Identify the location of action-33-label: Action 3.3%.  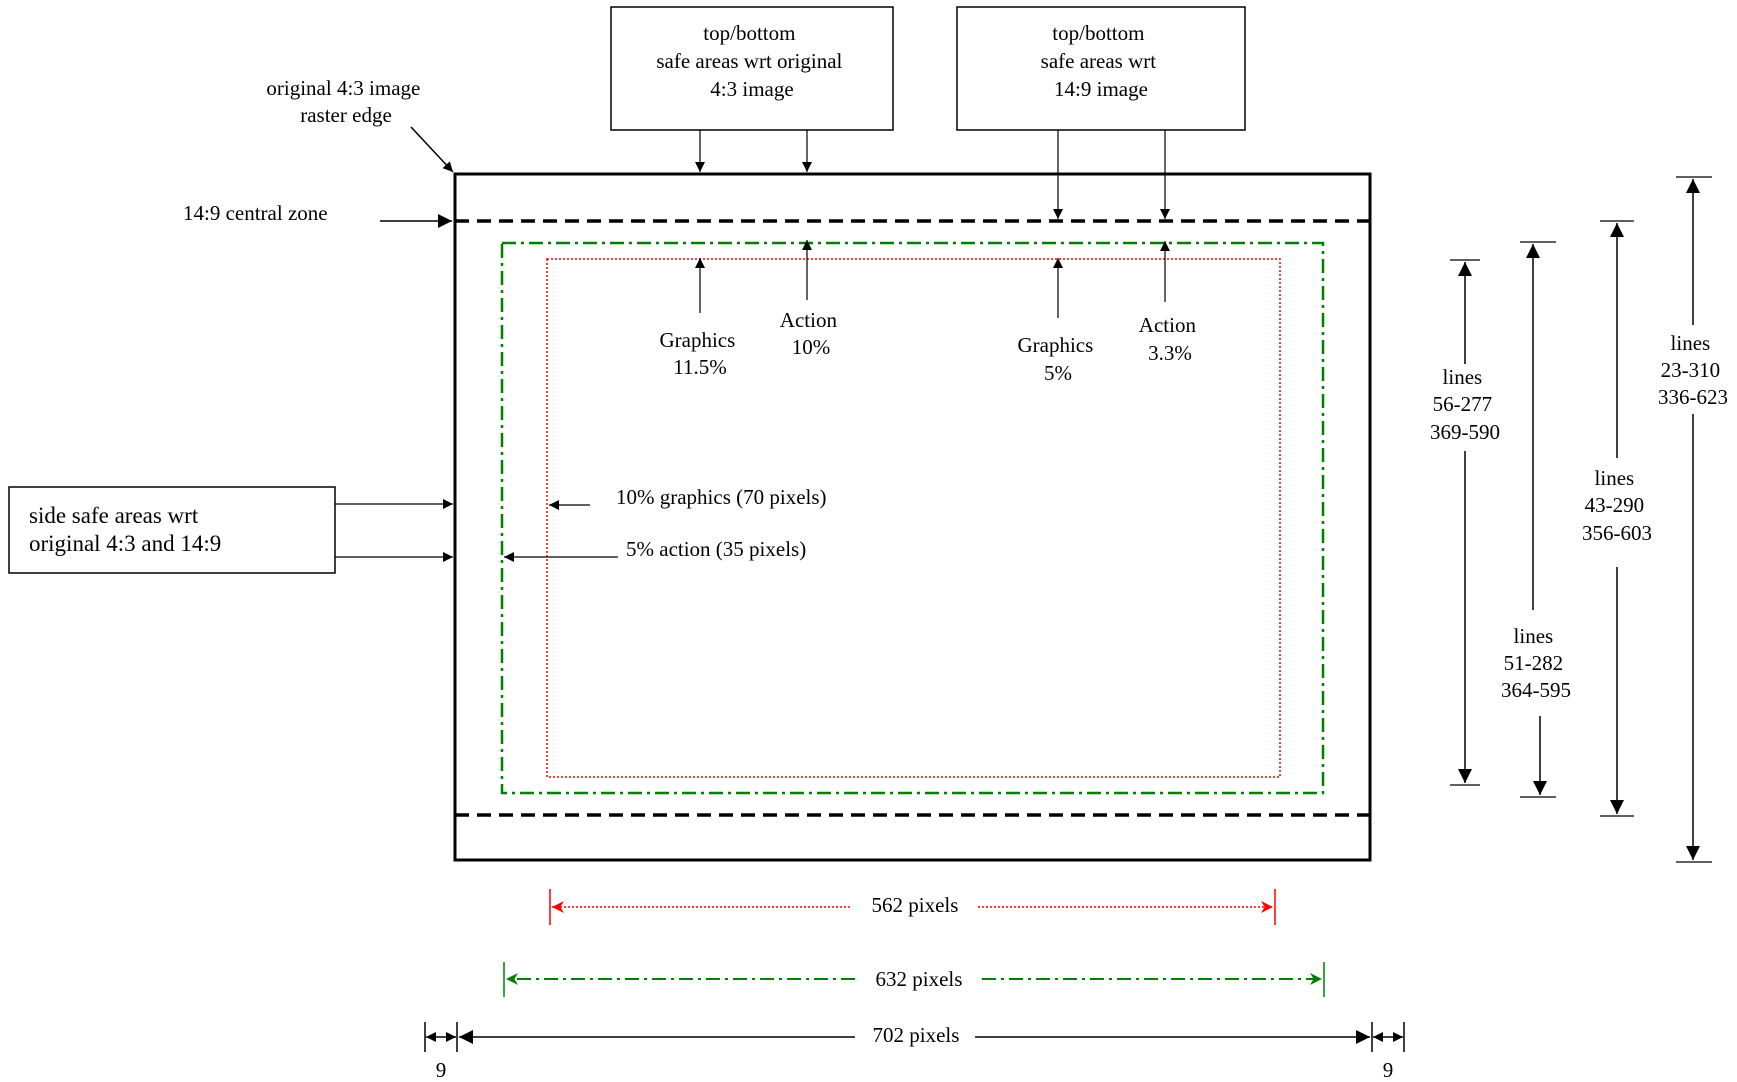
(1170, 339).